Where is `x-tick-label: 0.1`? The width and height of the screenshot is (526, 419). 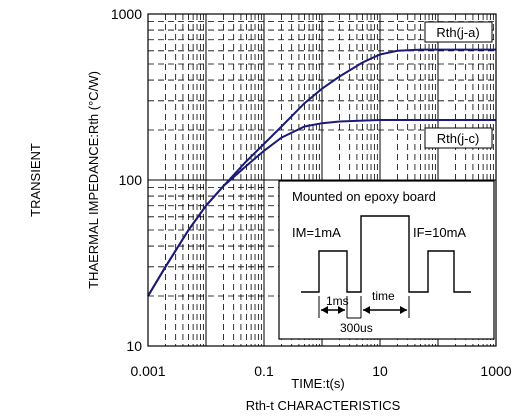
x-tick-label: 0.1 is located at coordinates (264, 371).